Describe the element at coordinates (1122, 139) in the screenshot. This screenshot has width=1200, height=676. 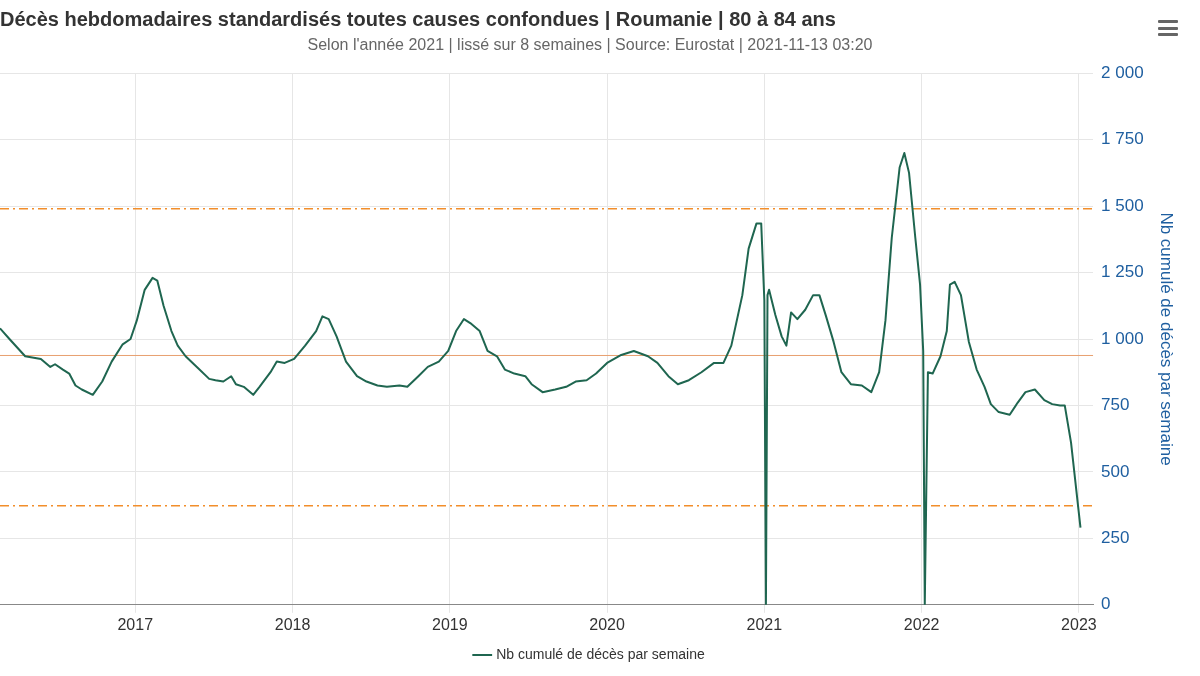
I see `y-tick-label: 1 750` at that location.